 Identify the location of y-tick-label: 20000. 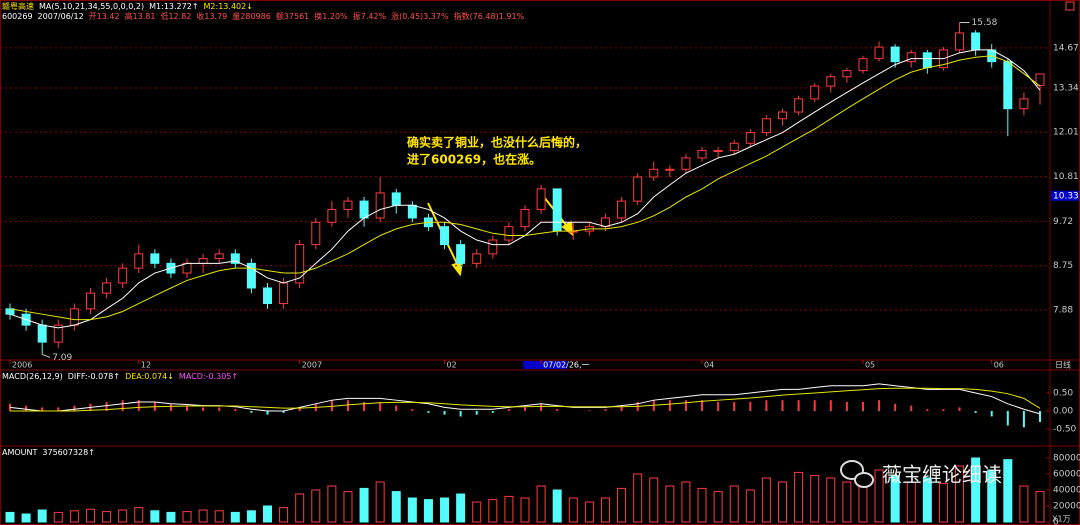
(1066, 507).